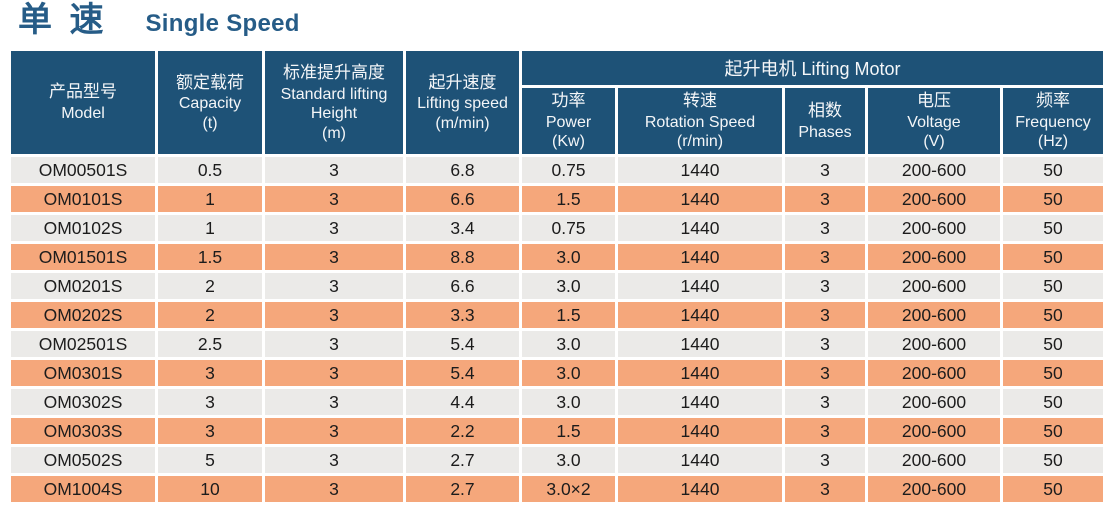  What do you see at coordinates (557, 199) in the screenshot?
I see `table-row: OM0101S 1 3 6.6 1.5 1440 3 200-600 50` at bounding box center [557, 199].